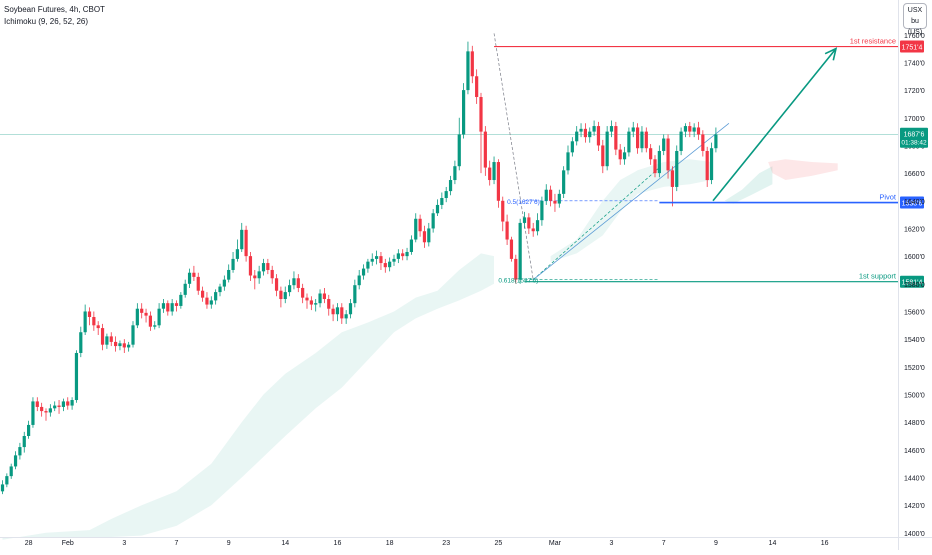  What do you see at coordinates (915, 27) in the screenshot?
I see `quantity-unit: bu (US)` at bounding box center [915, 27].